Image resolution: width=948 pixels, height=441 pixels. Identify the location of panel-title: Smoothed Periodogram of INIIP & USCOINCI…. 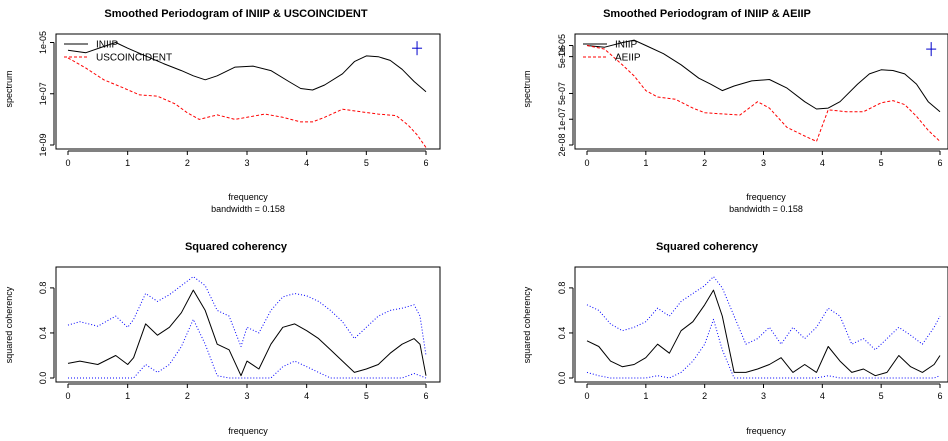
(235, 14).